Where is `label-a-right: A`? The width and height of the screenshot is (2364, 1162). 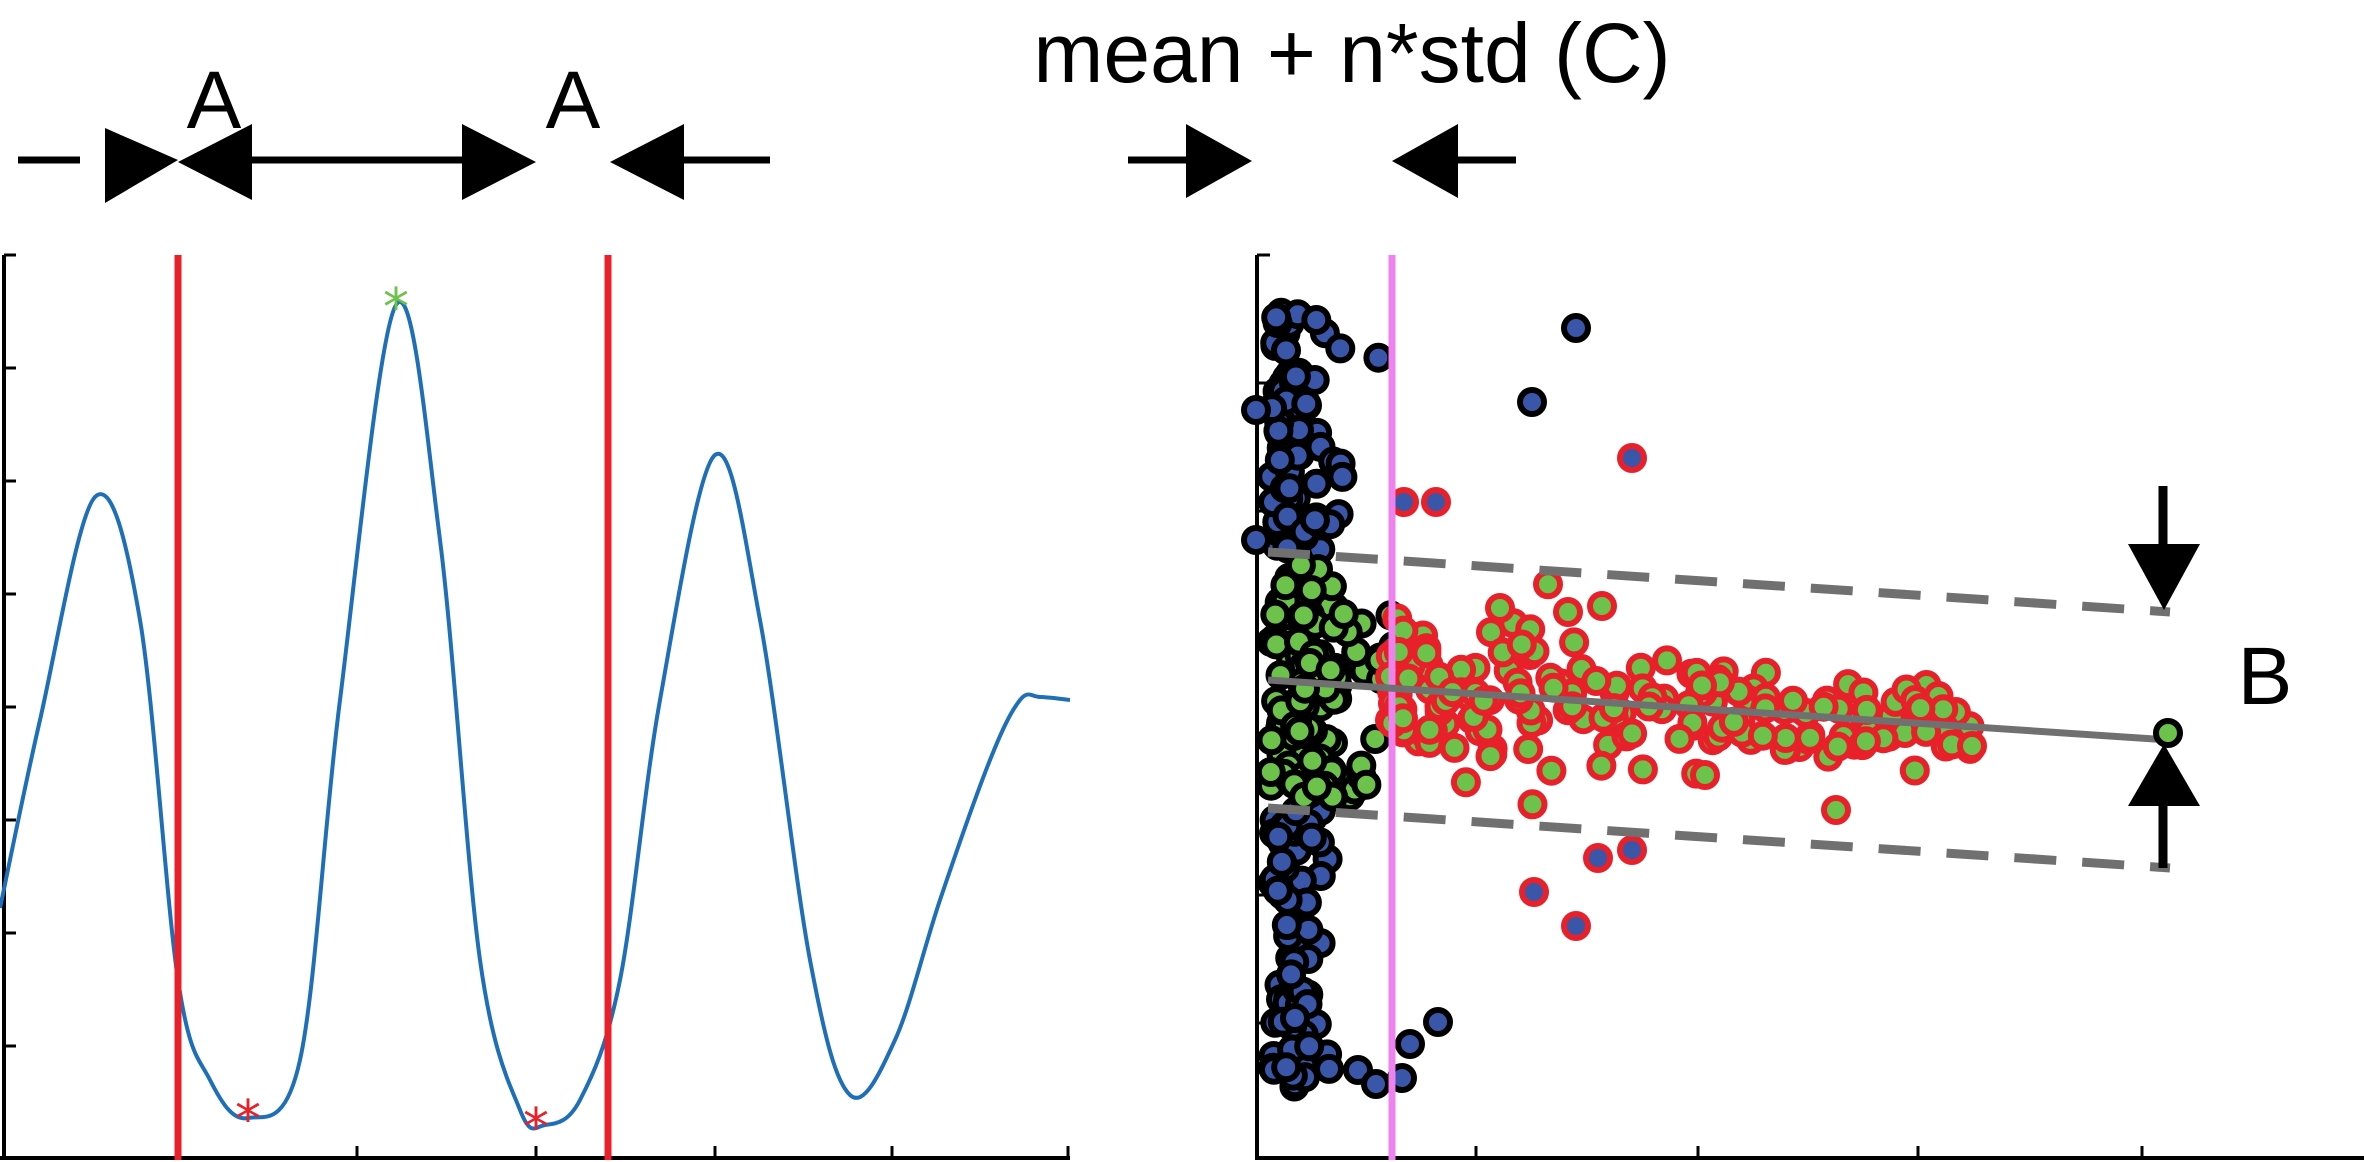 label-a-right: A is located at coordinates (573, 100).